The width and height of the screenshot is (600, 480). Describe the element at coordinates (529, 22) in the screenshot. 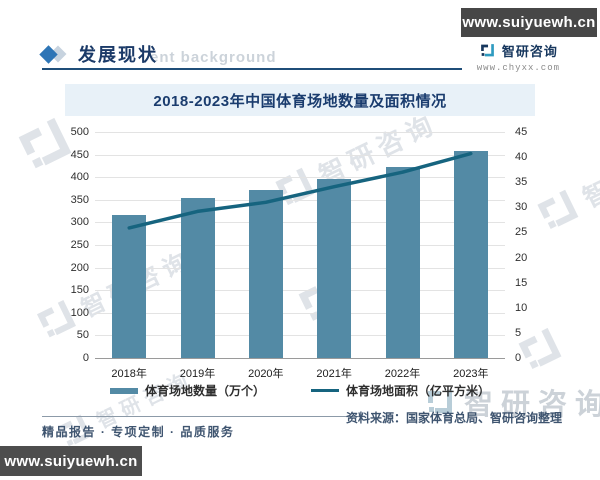

I see `site-banner-top: www.suiyuewh.cn` at that location.